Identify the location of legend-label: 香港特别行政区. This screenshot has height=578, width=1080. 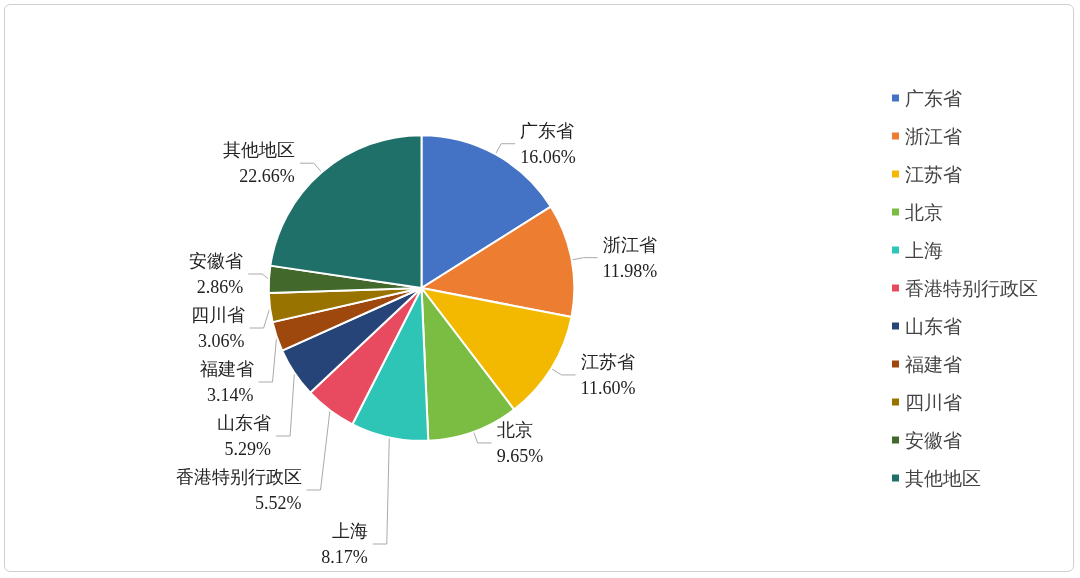
(971, 288).